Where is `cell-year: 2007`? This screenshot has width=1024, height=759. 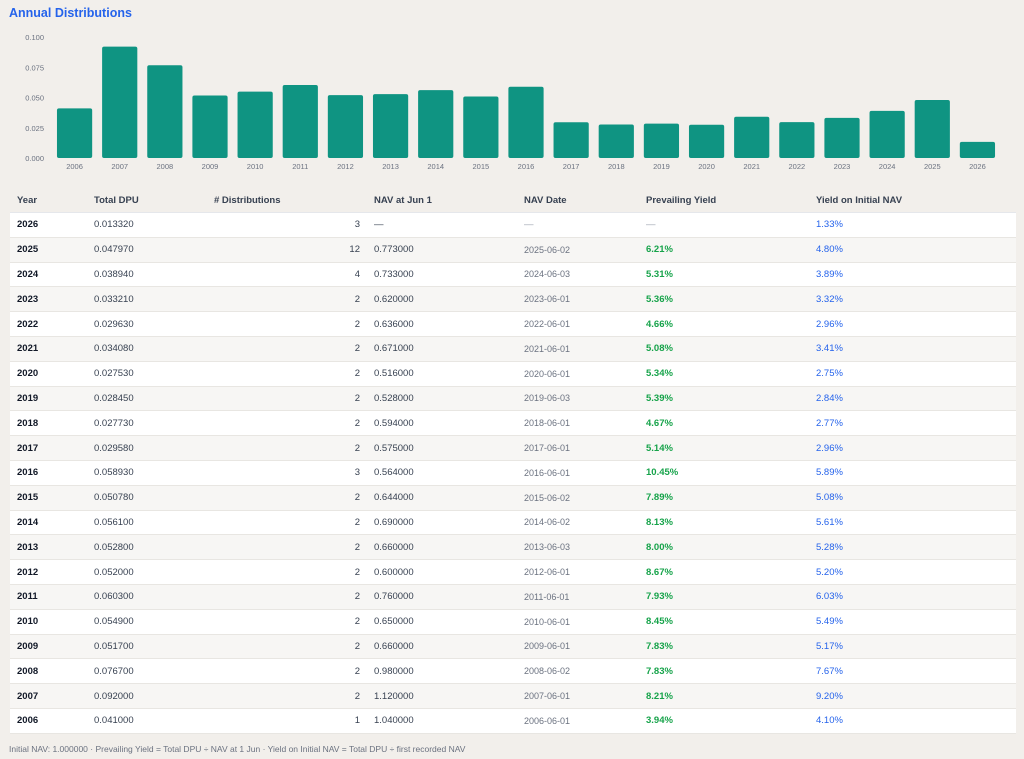 cell-year: 2007 is located at coordinates (48, 696).